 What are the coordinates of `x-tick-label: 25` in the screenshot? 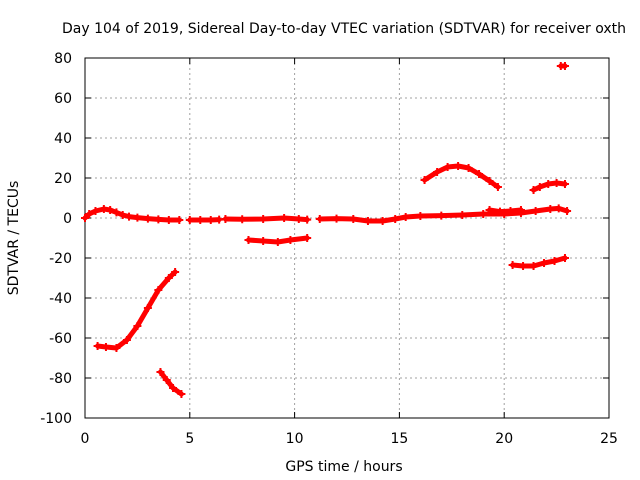 It's located at (609, 439).